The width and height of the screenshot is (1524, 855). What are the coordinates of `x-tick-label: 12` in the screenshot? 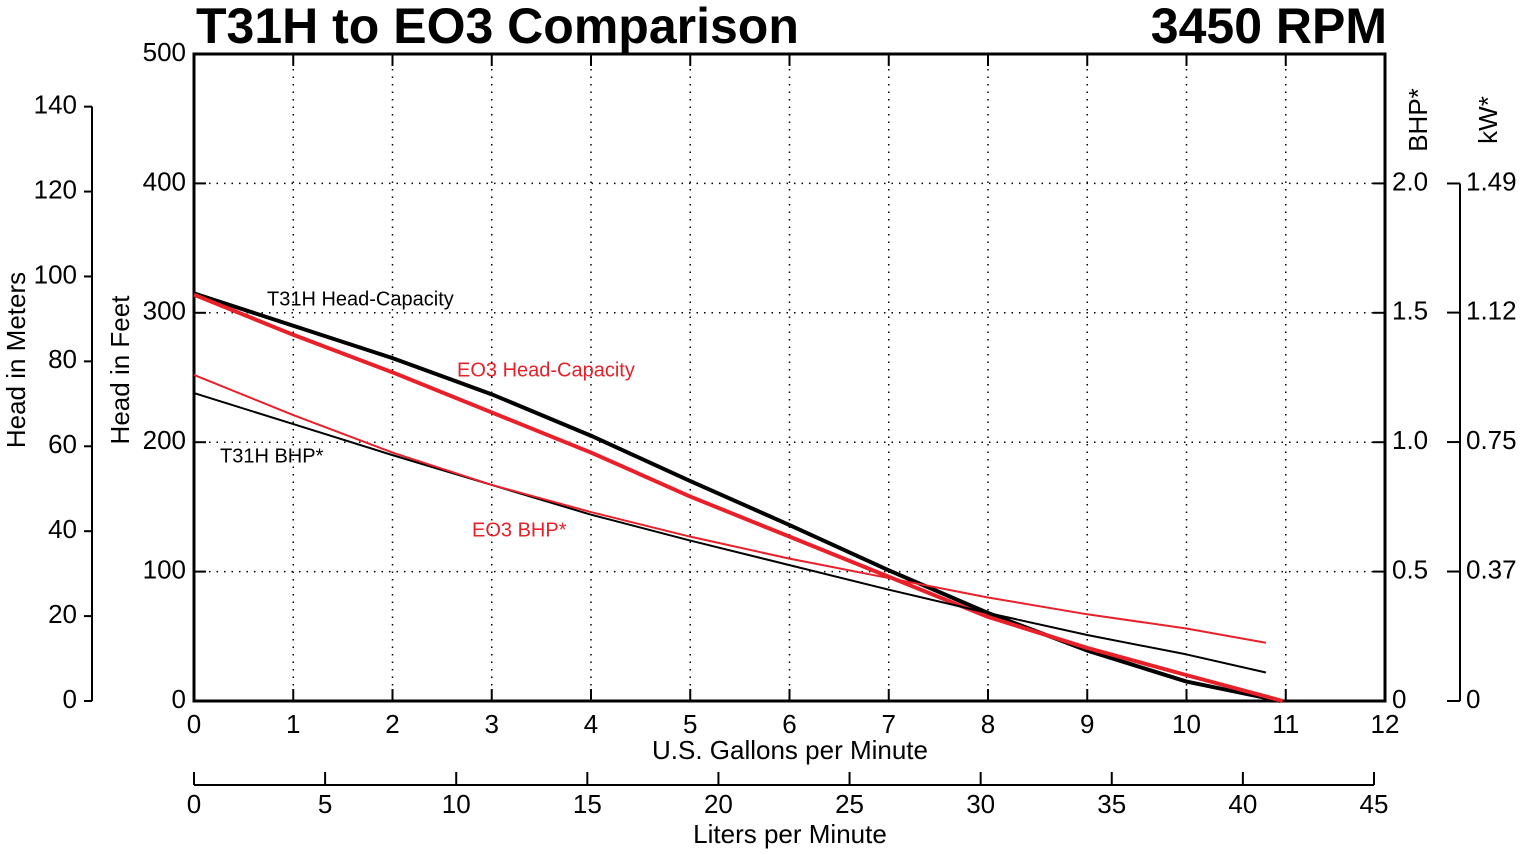 It's located at (1385, 724).